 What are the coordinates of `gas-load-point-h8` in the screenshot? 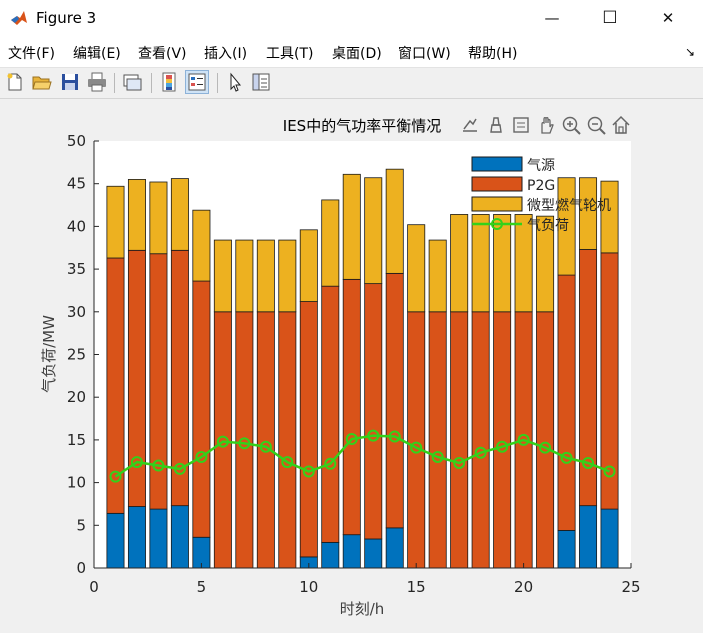 It's located at (265, 446).